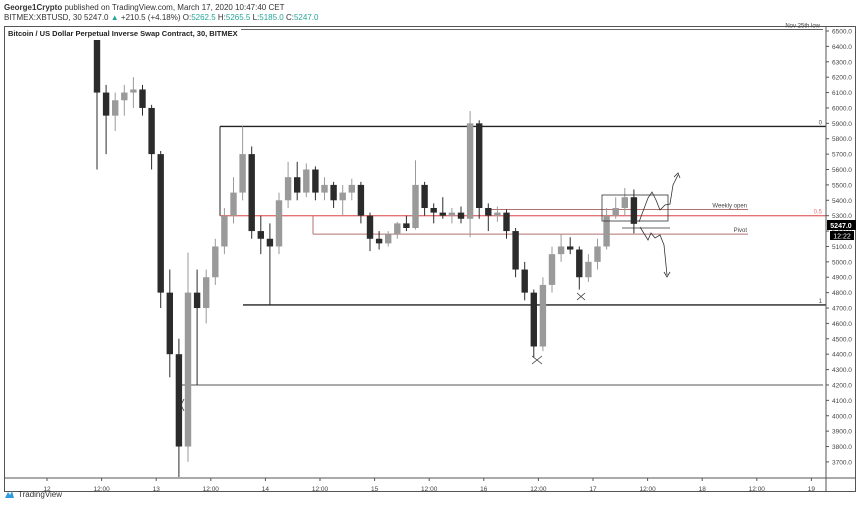 Image resolution: width=860 pixels, height=506 pixels. Describe the element at coordinates (157, 489) in the screenshot. I see `x-tick-label: 13` at that location.